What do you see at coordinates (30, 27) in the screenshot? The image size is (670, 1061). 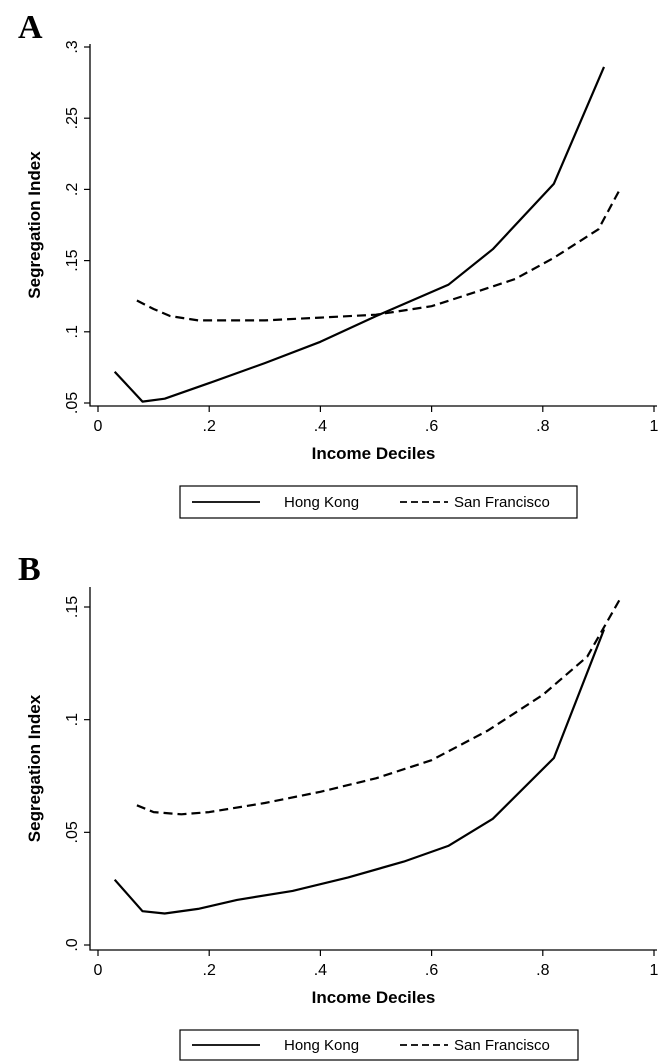 I see `panel-letter: A` at bounding box center [30, 27].